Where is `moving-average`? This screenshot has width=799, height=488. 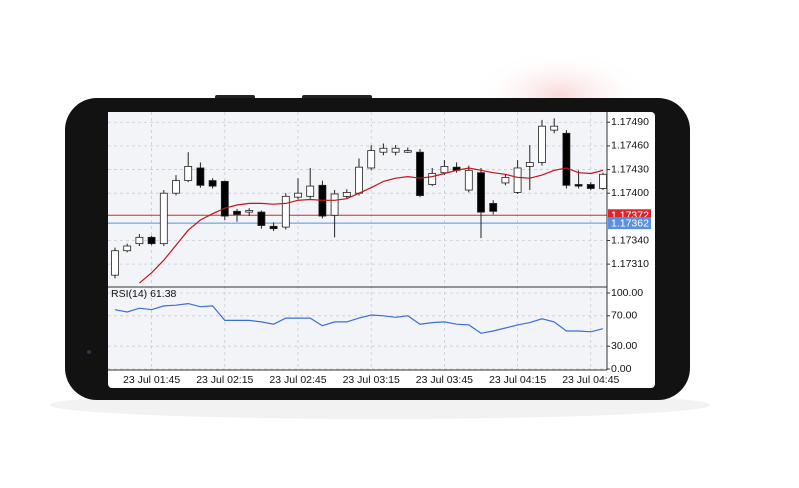
moving-average is located at coordinates (371, 225).